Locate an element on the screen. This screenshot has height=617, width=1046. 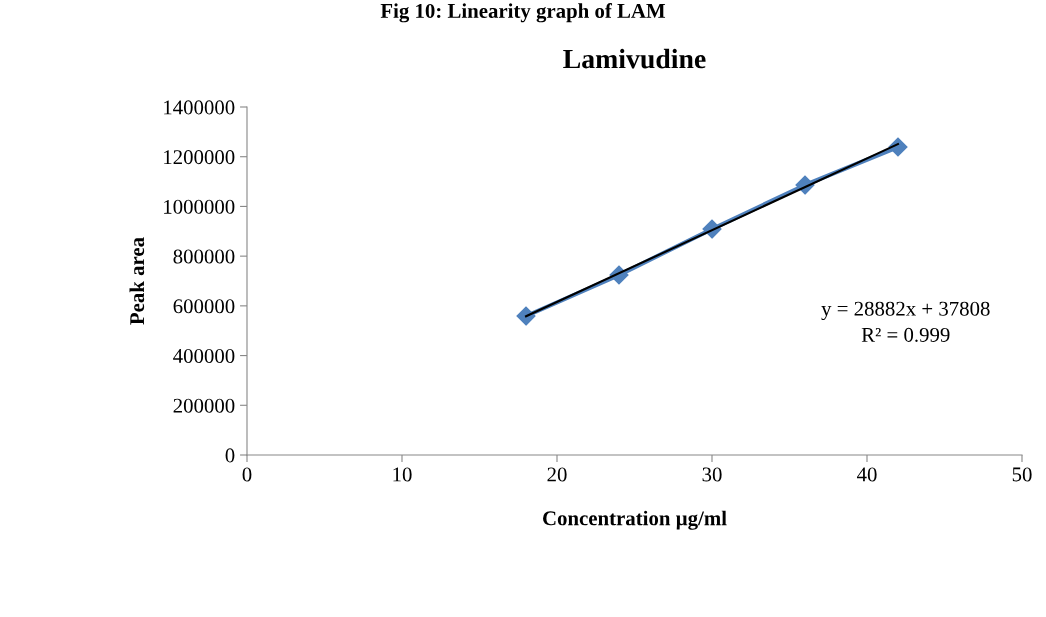
y-tick-label: 800000 is located at coordinates (204, 256).